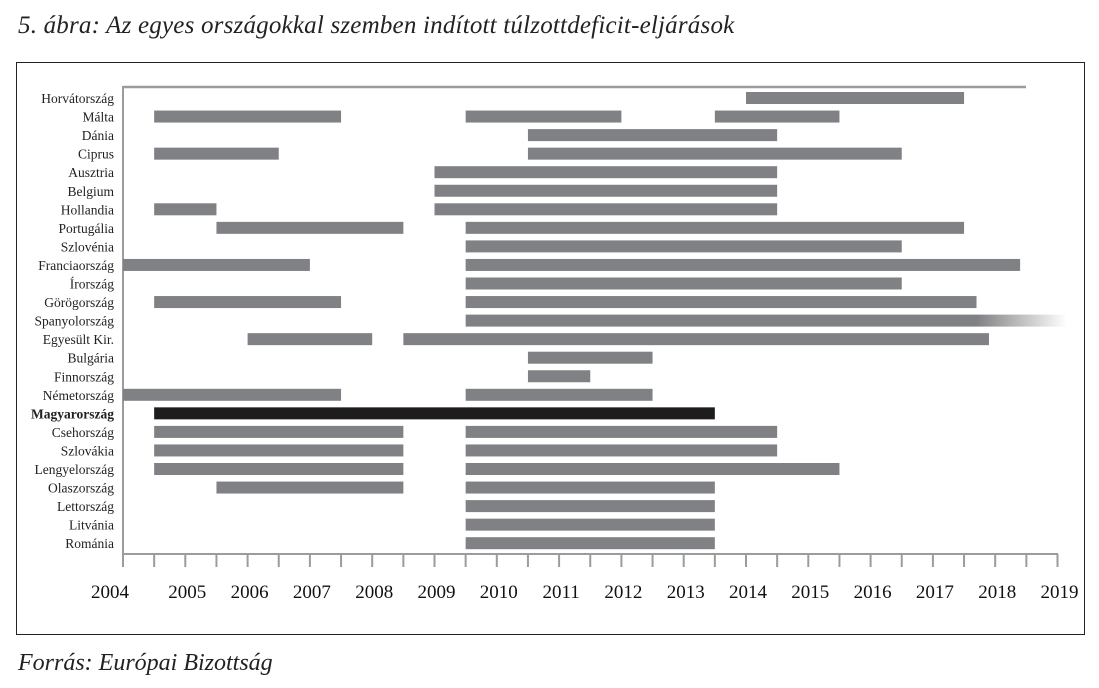 This screenshot has height=688, width=1099. Describe the element at coordinates (87, 209) in the screenshot. I see `category-label: Hollandia` at that location.